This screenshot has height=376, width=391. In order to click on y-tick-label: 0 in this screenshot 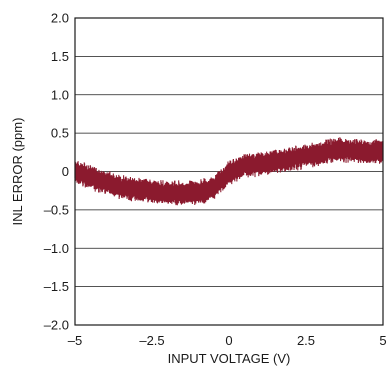, I will do `click(65, 171)`.